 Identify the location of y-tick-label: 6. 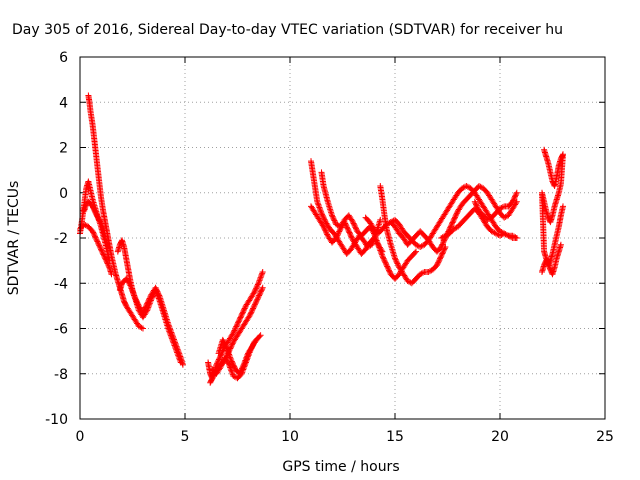
(63, 58).